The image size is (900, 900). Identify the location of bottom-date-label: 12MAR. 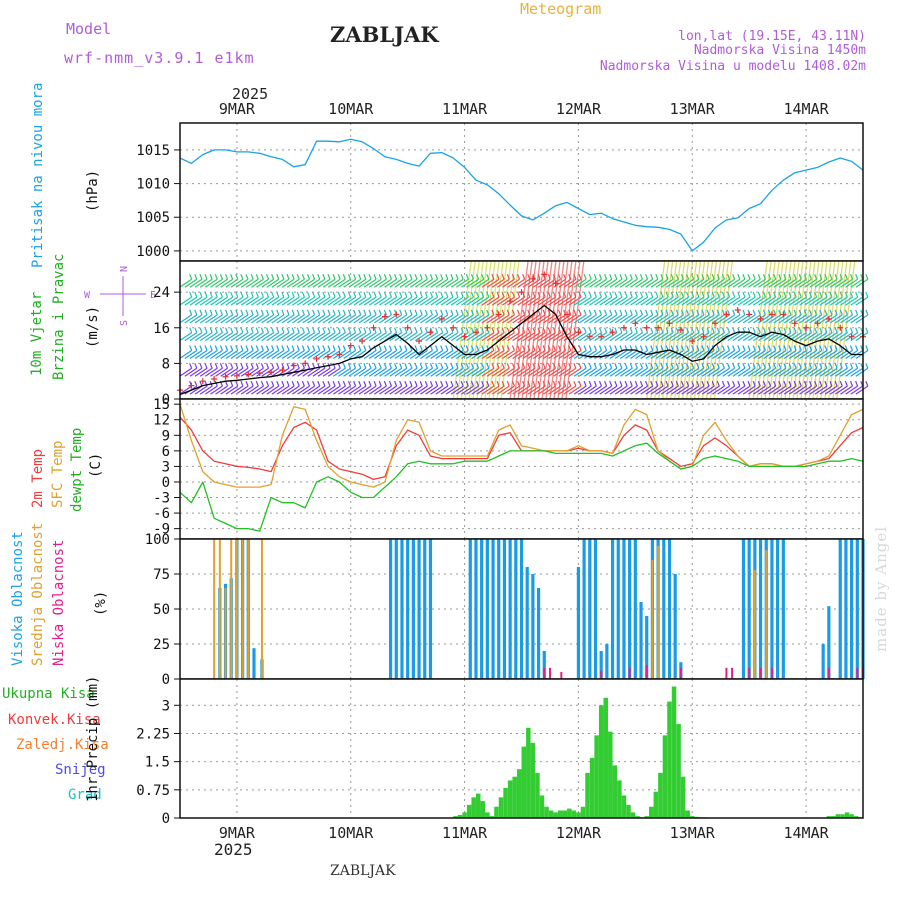
(579, 833).